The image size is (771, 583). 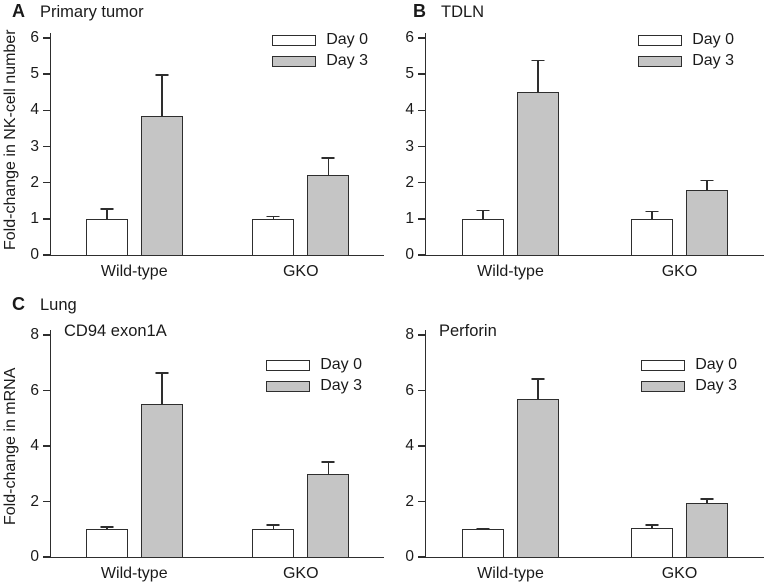 I want to click on x-tick-label-wild-type: Wild-type, so click(x=134, y=573).